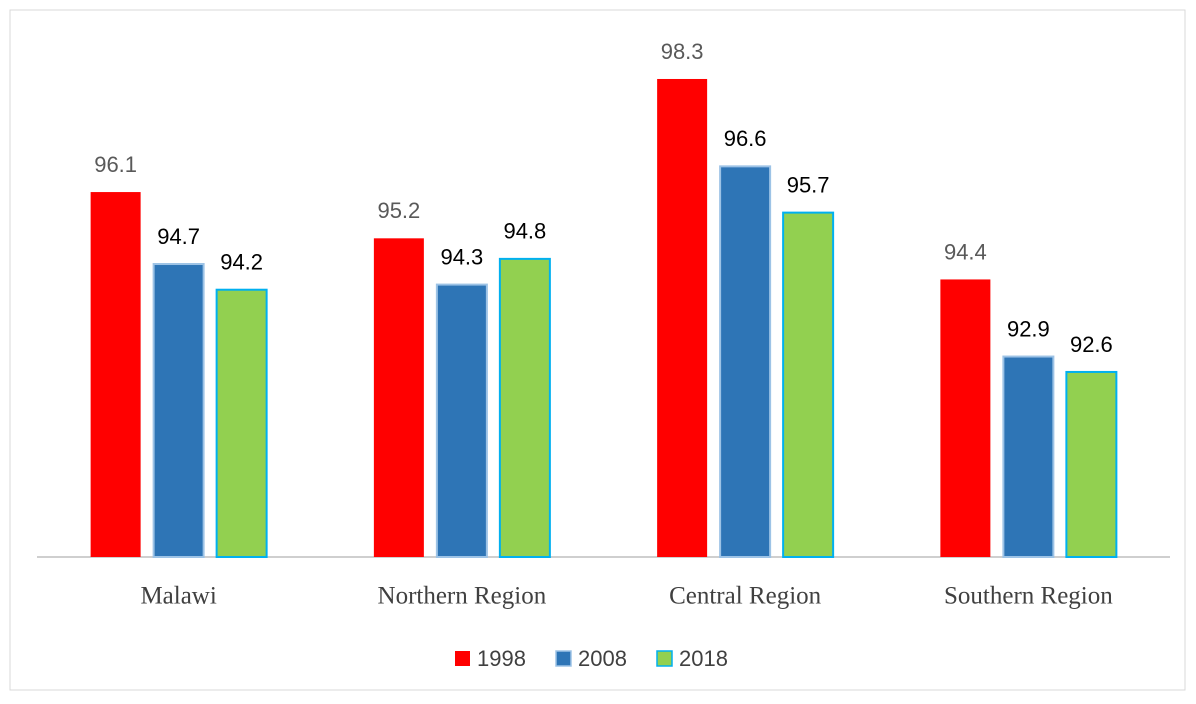 The image size is (1196, 704). I want to click on data-label: 96.1, so click(115, 164).